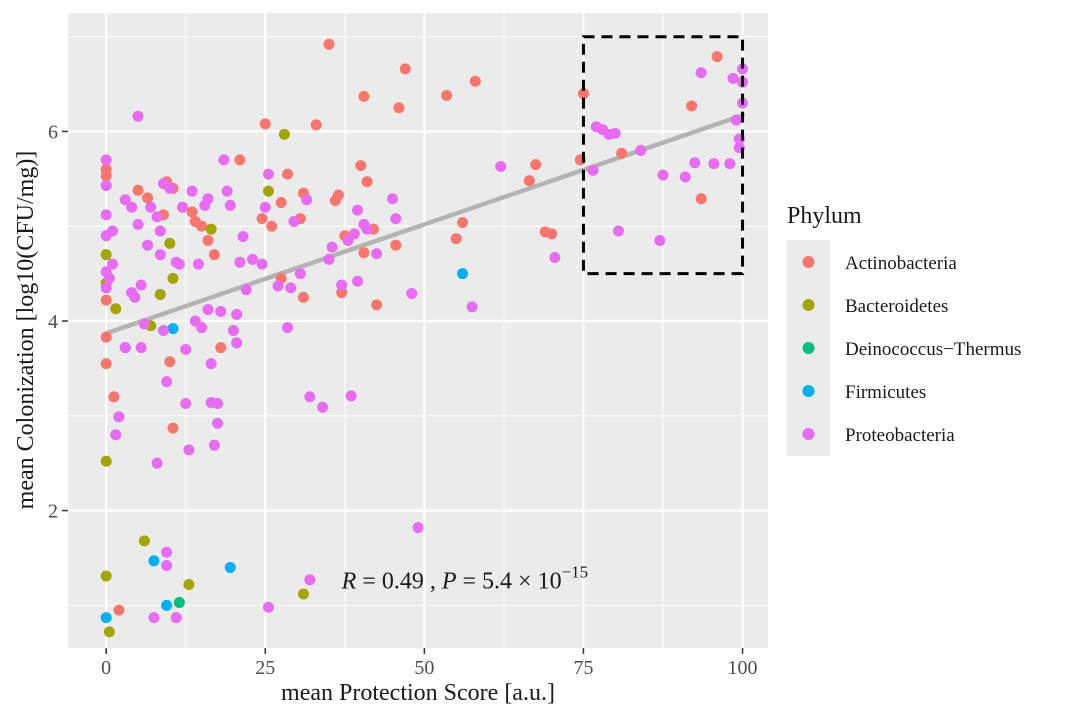 Image resolution: width=1080 pixels, height=709 pixels. Describe the element at coordinates (885, 392) in the screenshot. I see `legend-label-firmicutes: Firmicutes` at that location.